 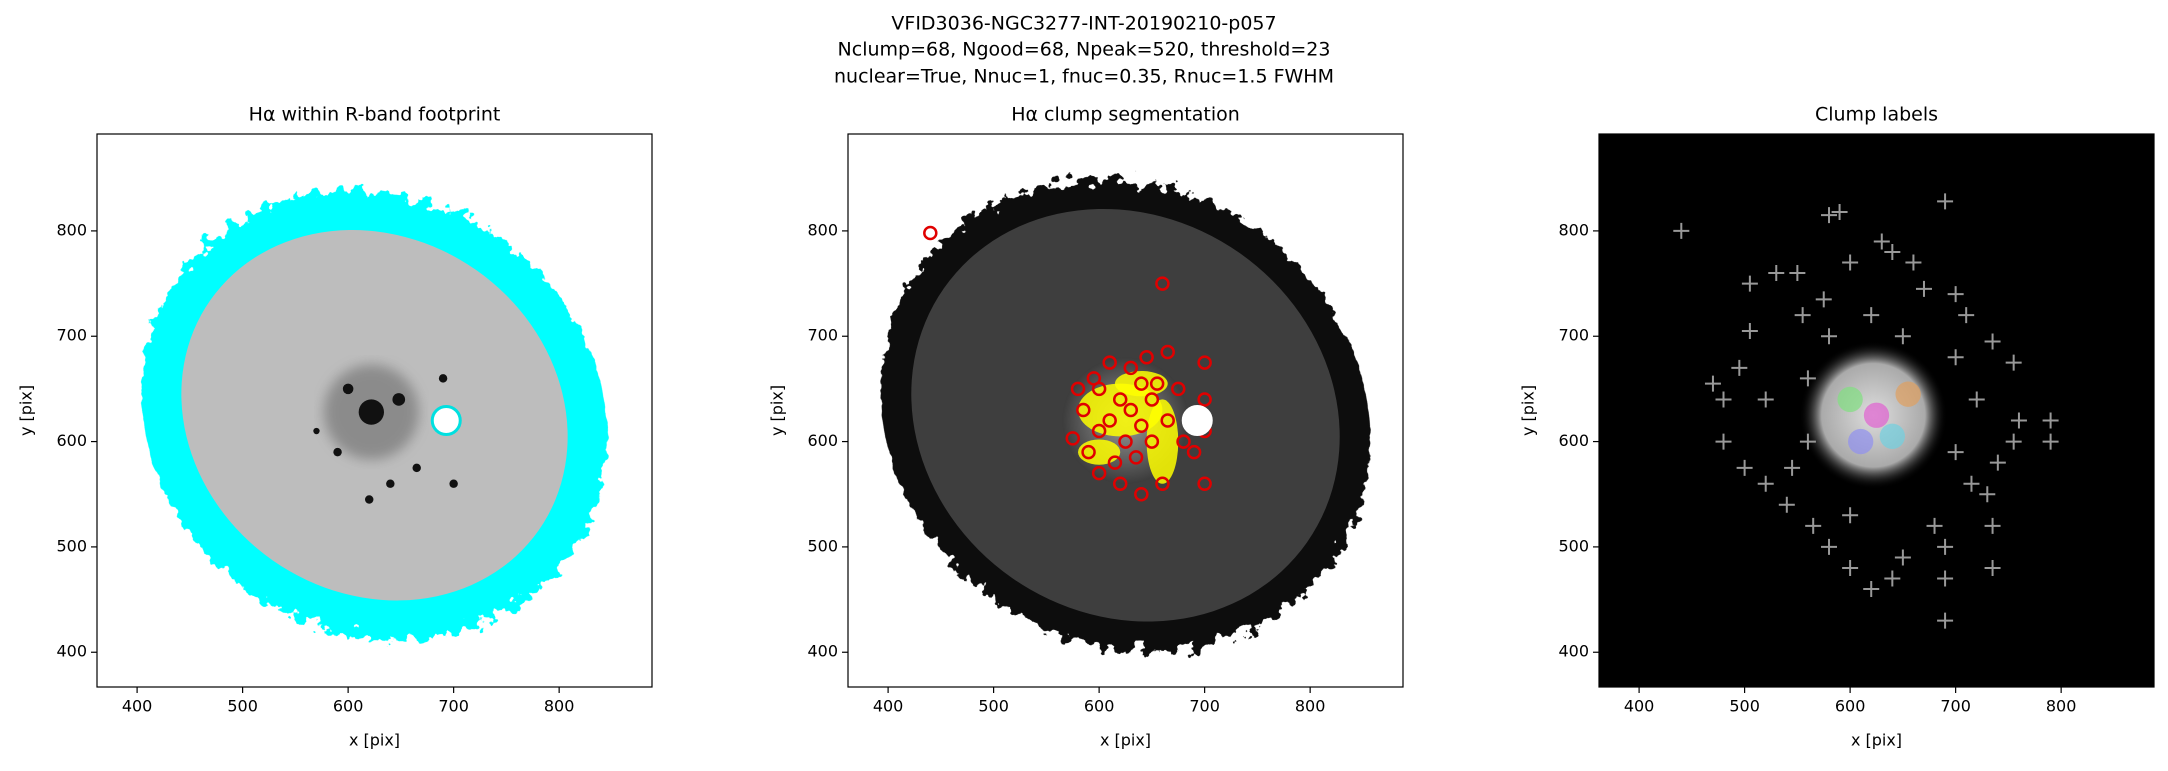 What do you see at coordinates (348, 706) in the screenshot?
I see `x-tick-label: 600` at bounding box center [348, 706].